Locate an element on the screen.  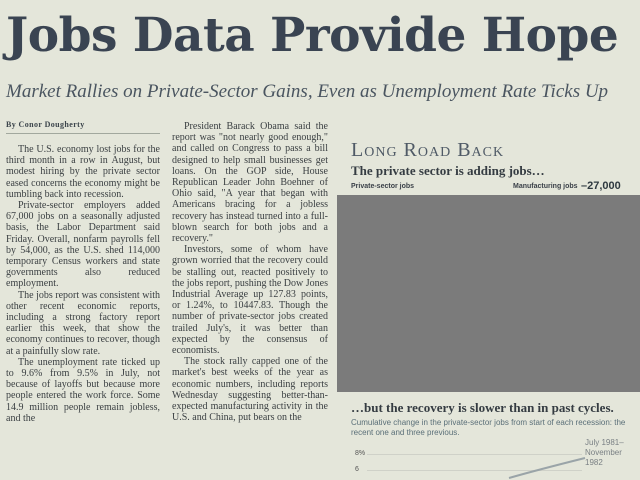
graphic-title: Long Road Back is located at coordinates (428, 150).